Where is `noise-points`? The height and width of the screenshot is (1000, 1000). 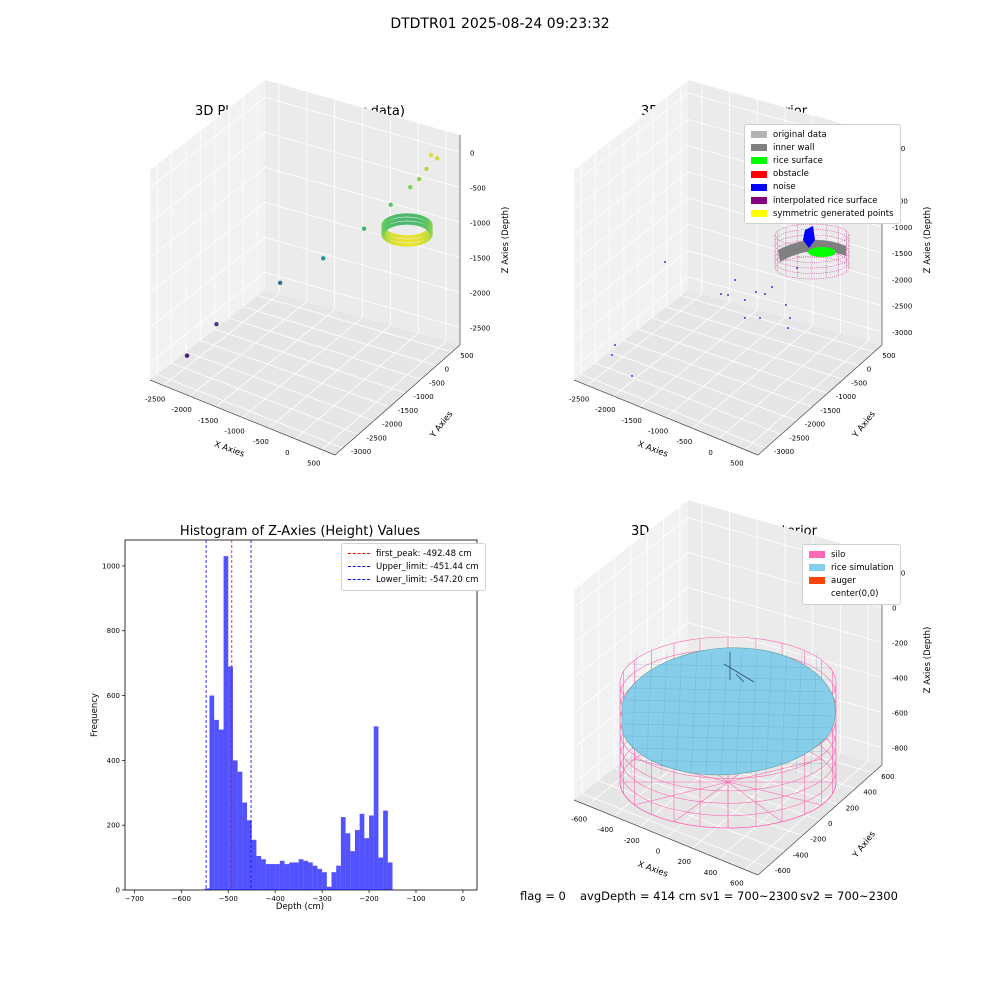
noise-points is located at coordinates (704, 319).